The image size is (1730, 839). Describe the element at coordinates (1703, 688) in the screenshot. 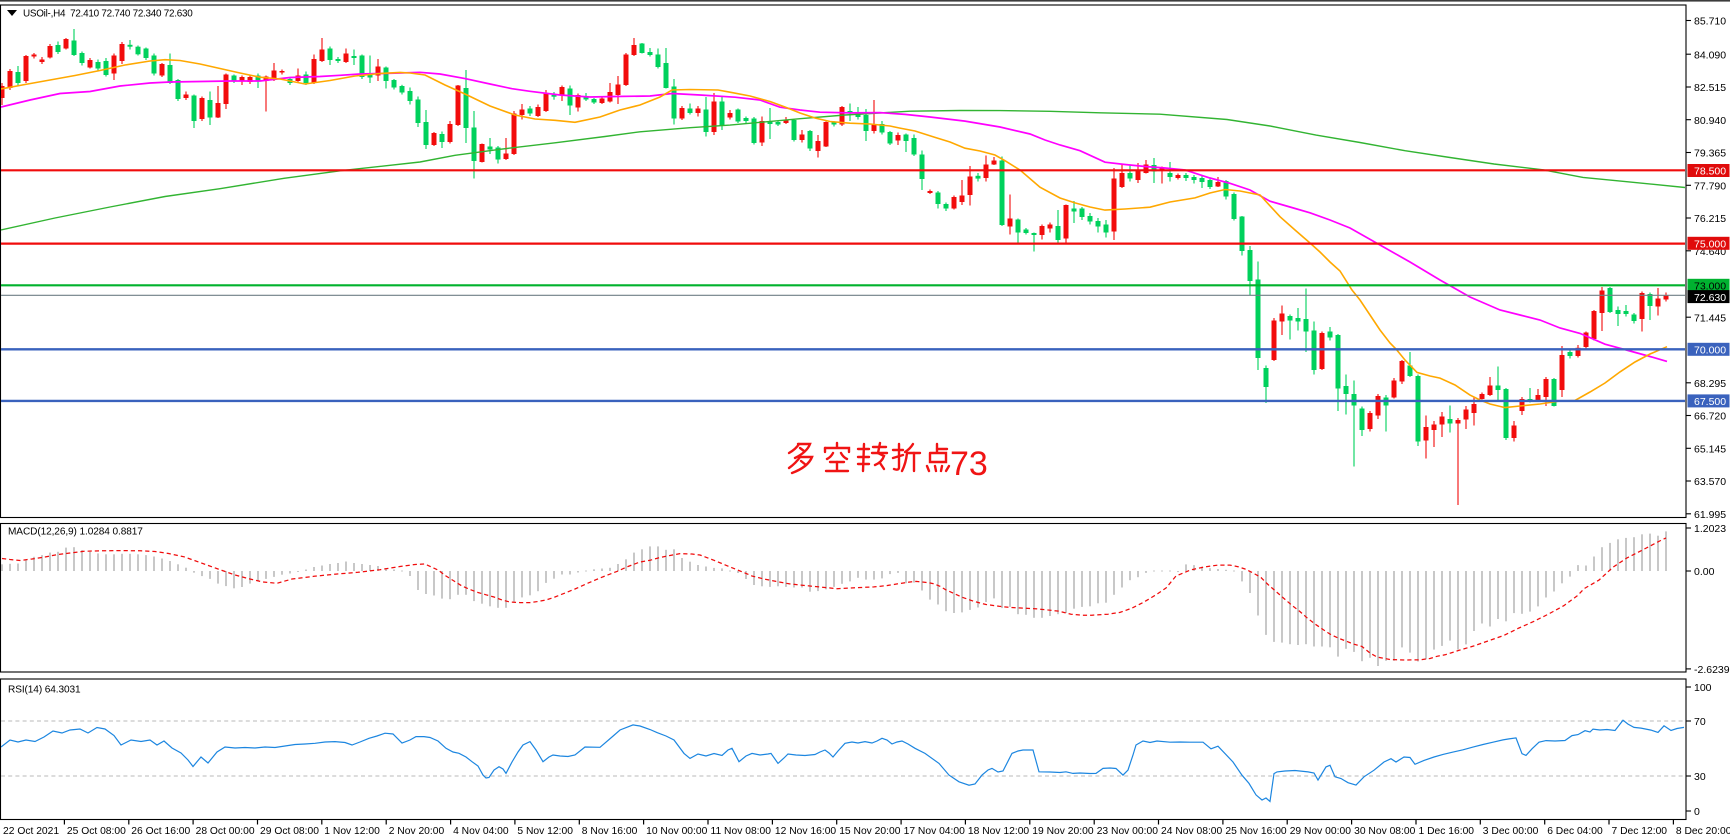

I see `svg-text: 100` at that location.